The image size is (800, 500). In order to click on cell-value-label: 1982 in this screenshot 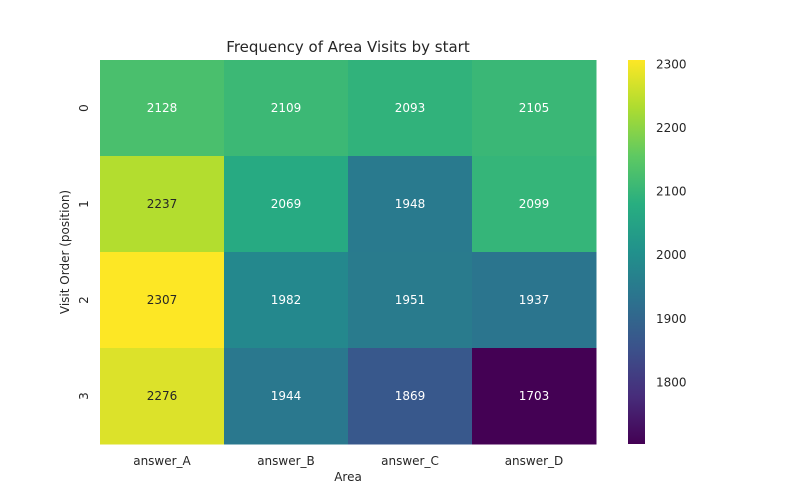, I will do `click(286, 300)`.